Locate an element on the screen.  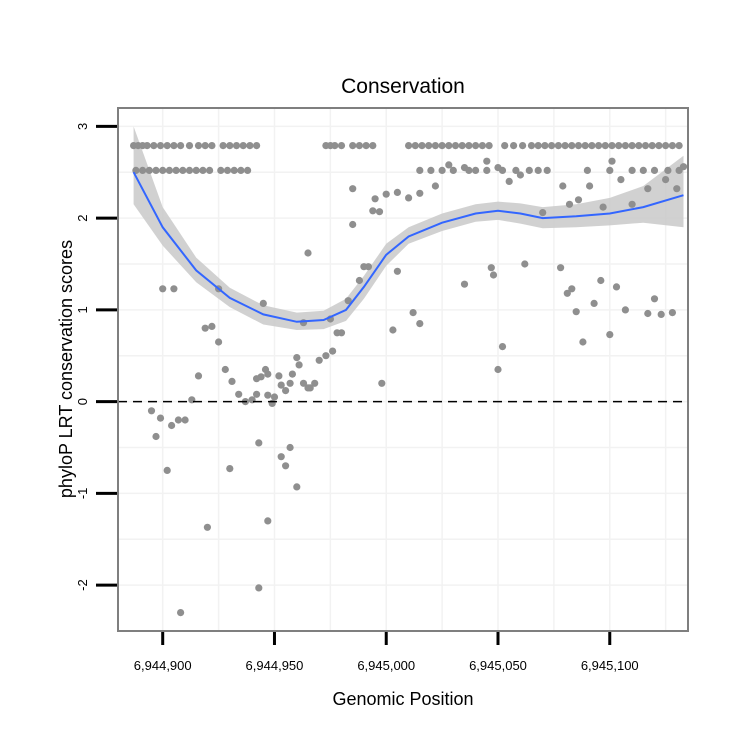
y-tick-label: 1 is located at coordinates (82, 309).